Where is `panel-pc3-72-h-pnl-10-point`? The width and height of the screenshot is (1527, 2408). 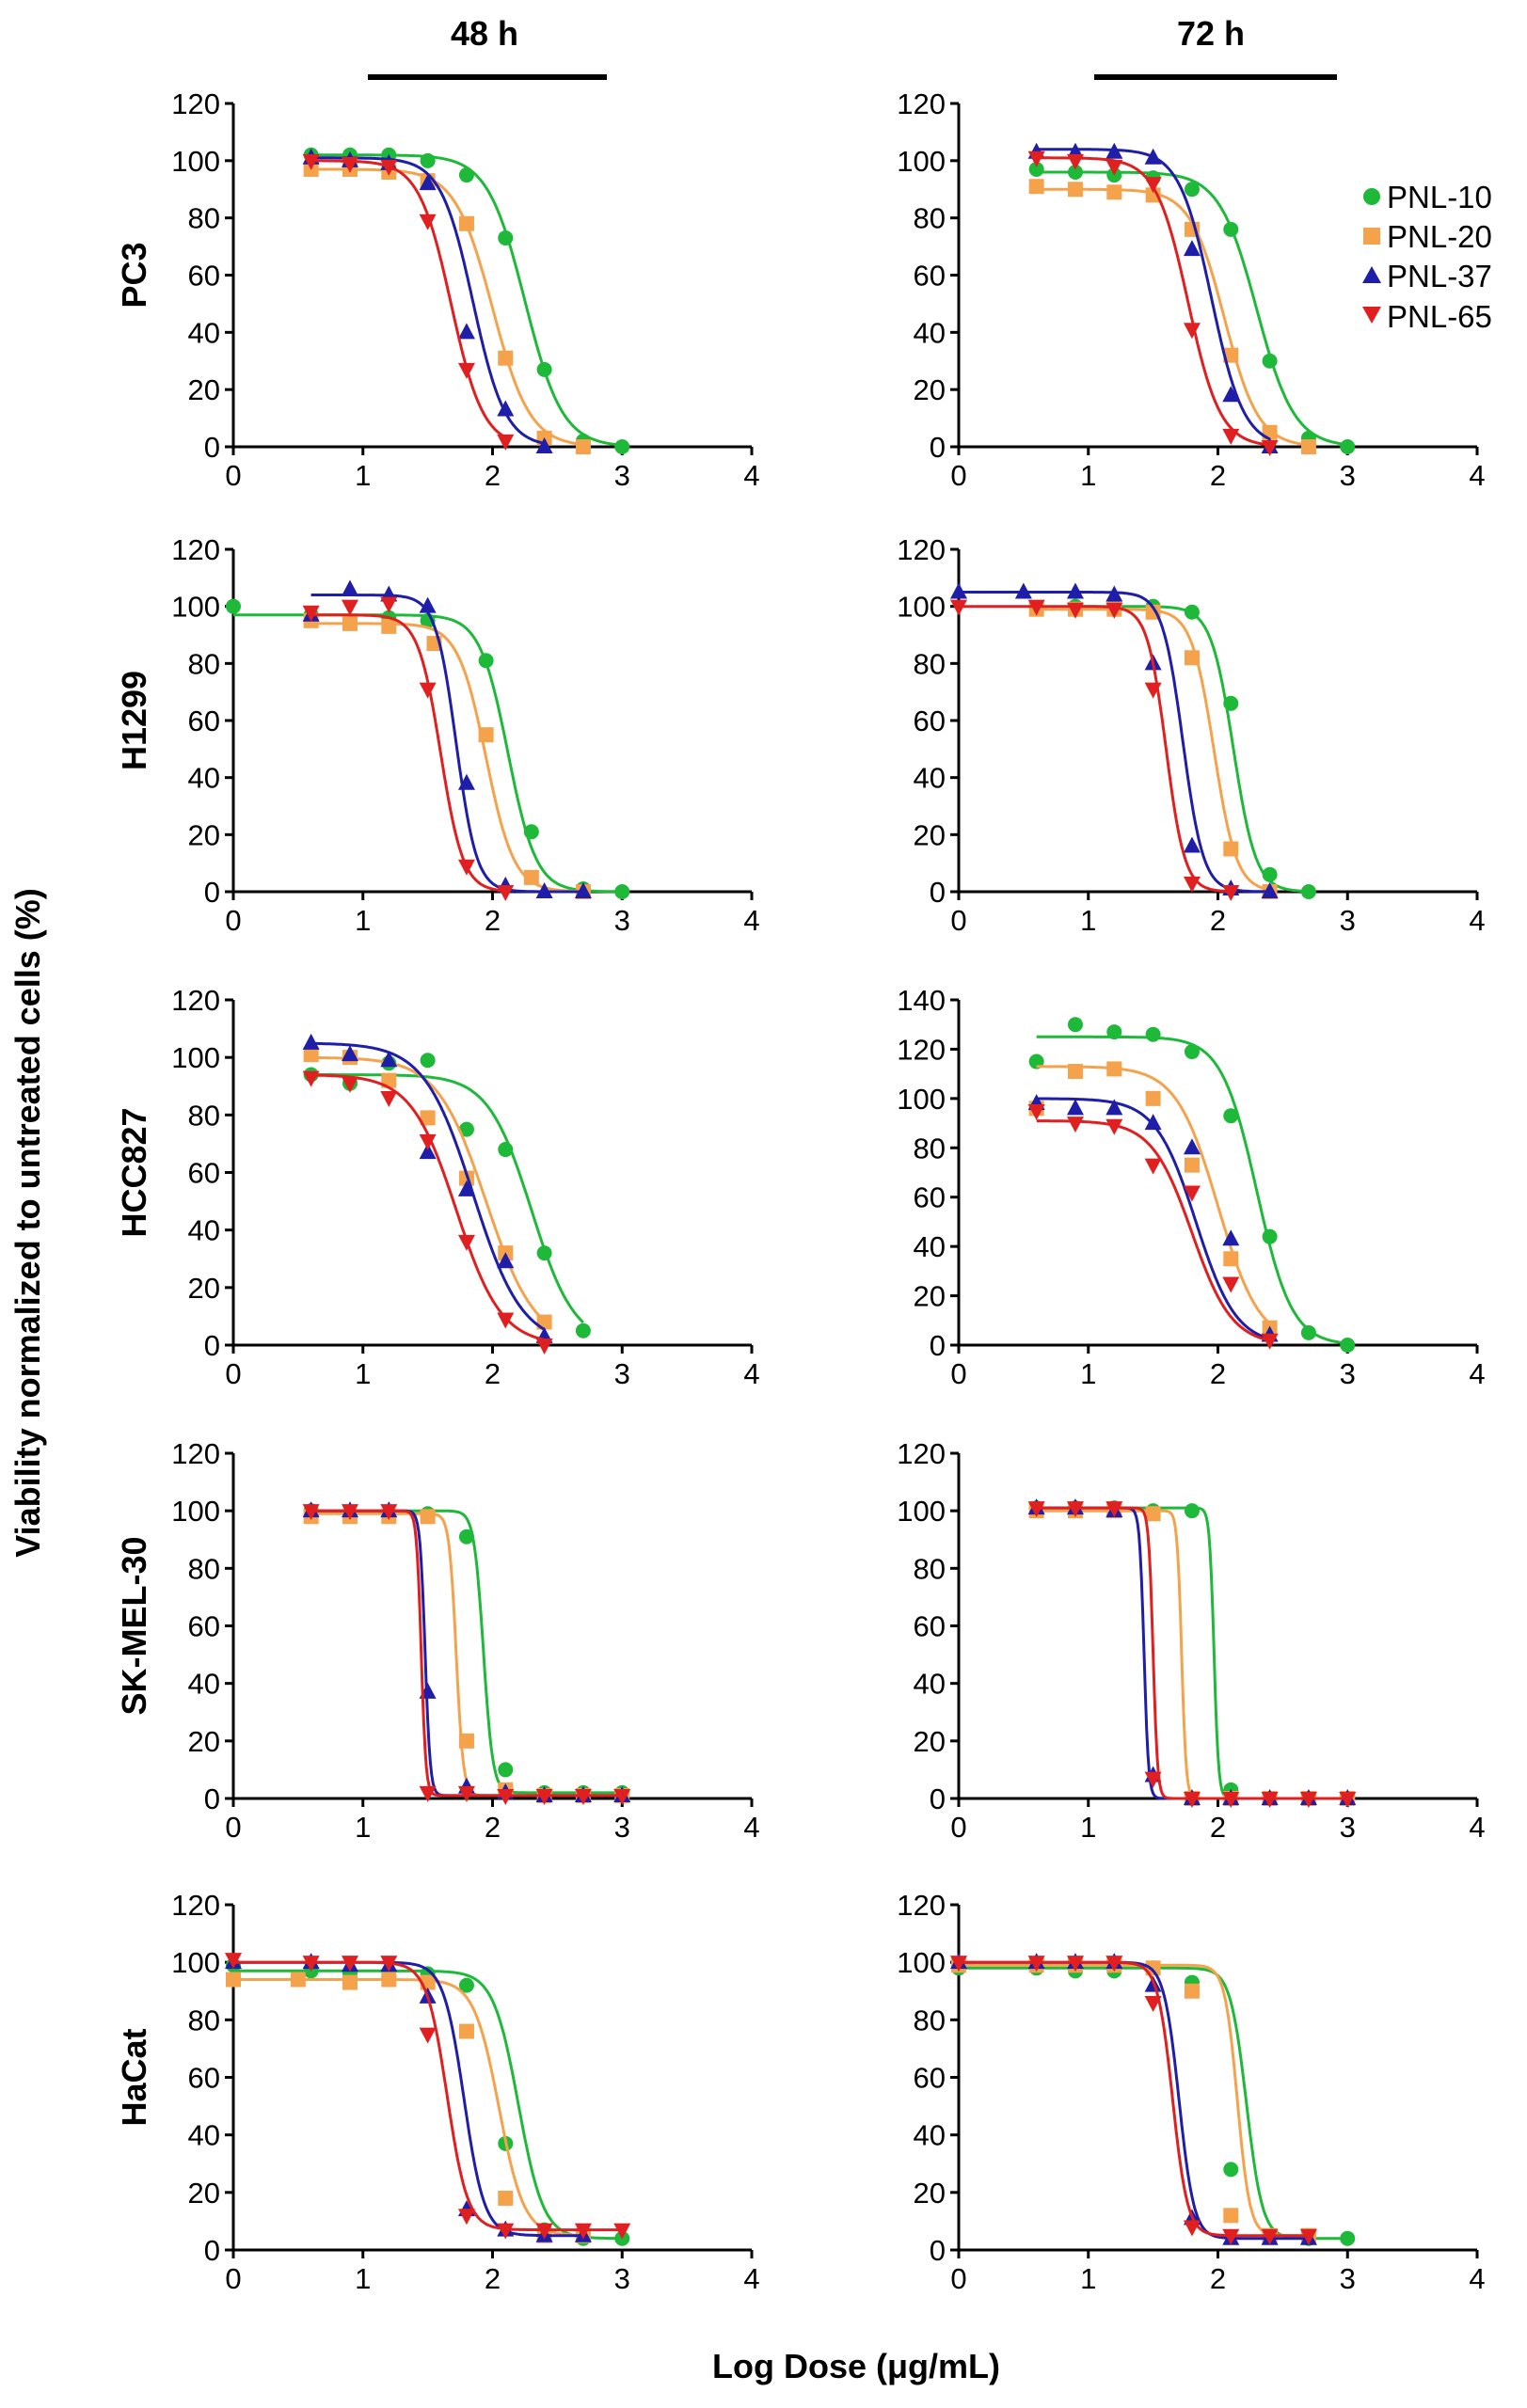 panel-pc3-72-h-pnl-10-point is located at coordinates (1270, 361).